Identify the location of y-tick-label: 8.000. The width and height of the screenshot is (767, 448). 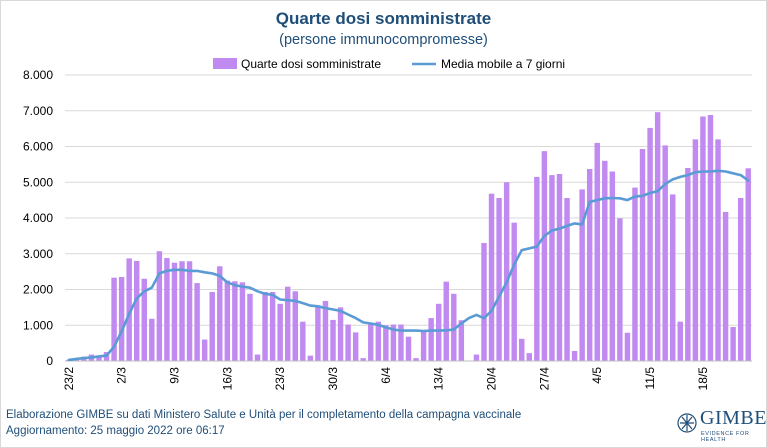
(38, 75).